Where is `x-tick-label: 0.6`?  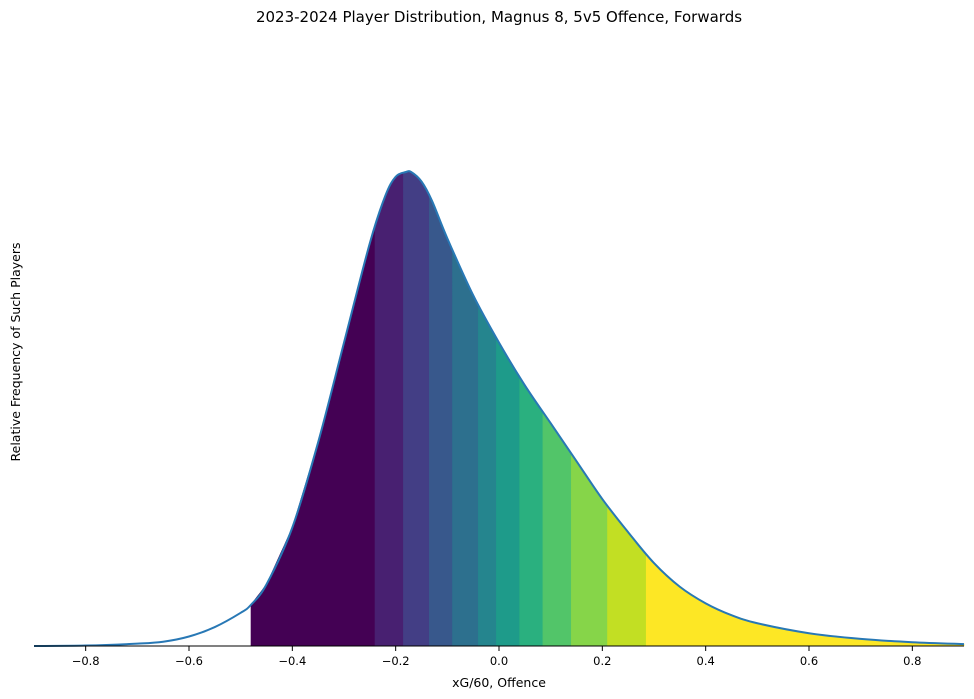 x-tick-label: 0.6 is located at coordinates (809, 661).